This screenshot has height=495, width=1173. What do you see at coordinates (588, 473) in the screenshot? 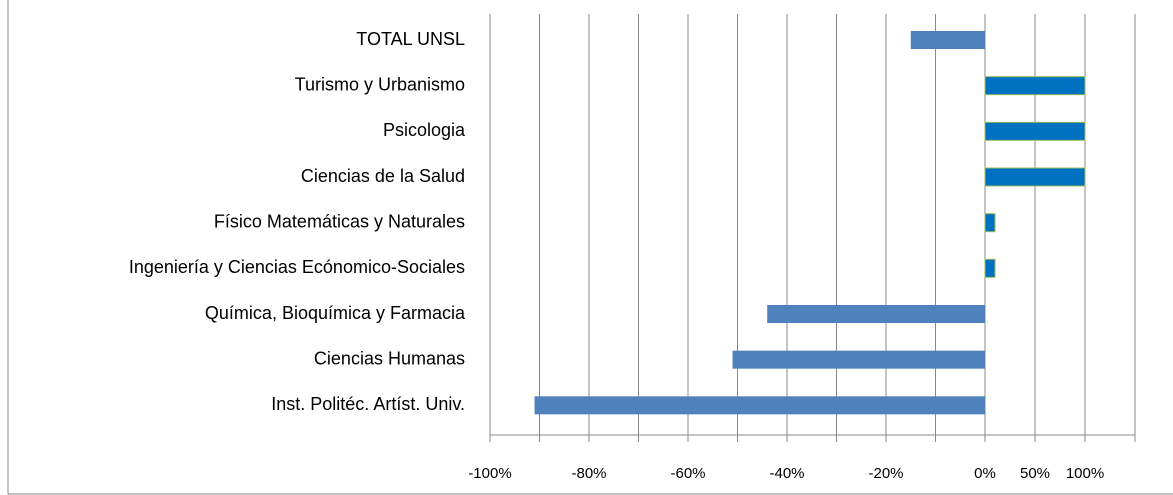
I see `x-tick-label: -80%` at bounding box center [588, 473].